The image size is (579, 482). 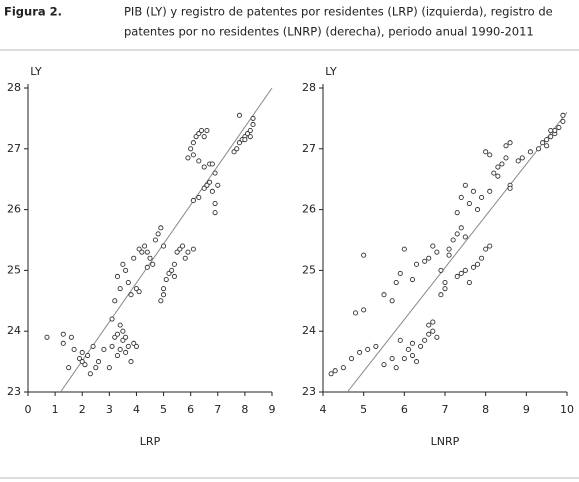 I want to click on x-tick-label: 0, so click(x=28, y=409).